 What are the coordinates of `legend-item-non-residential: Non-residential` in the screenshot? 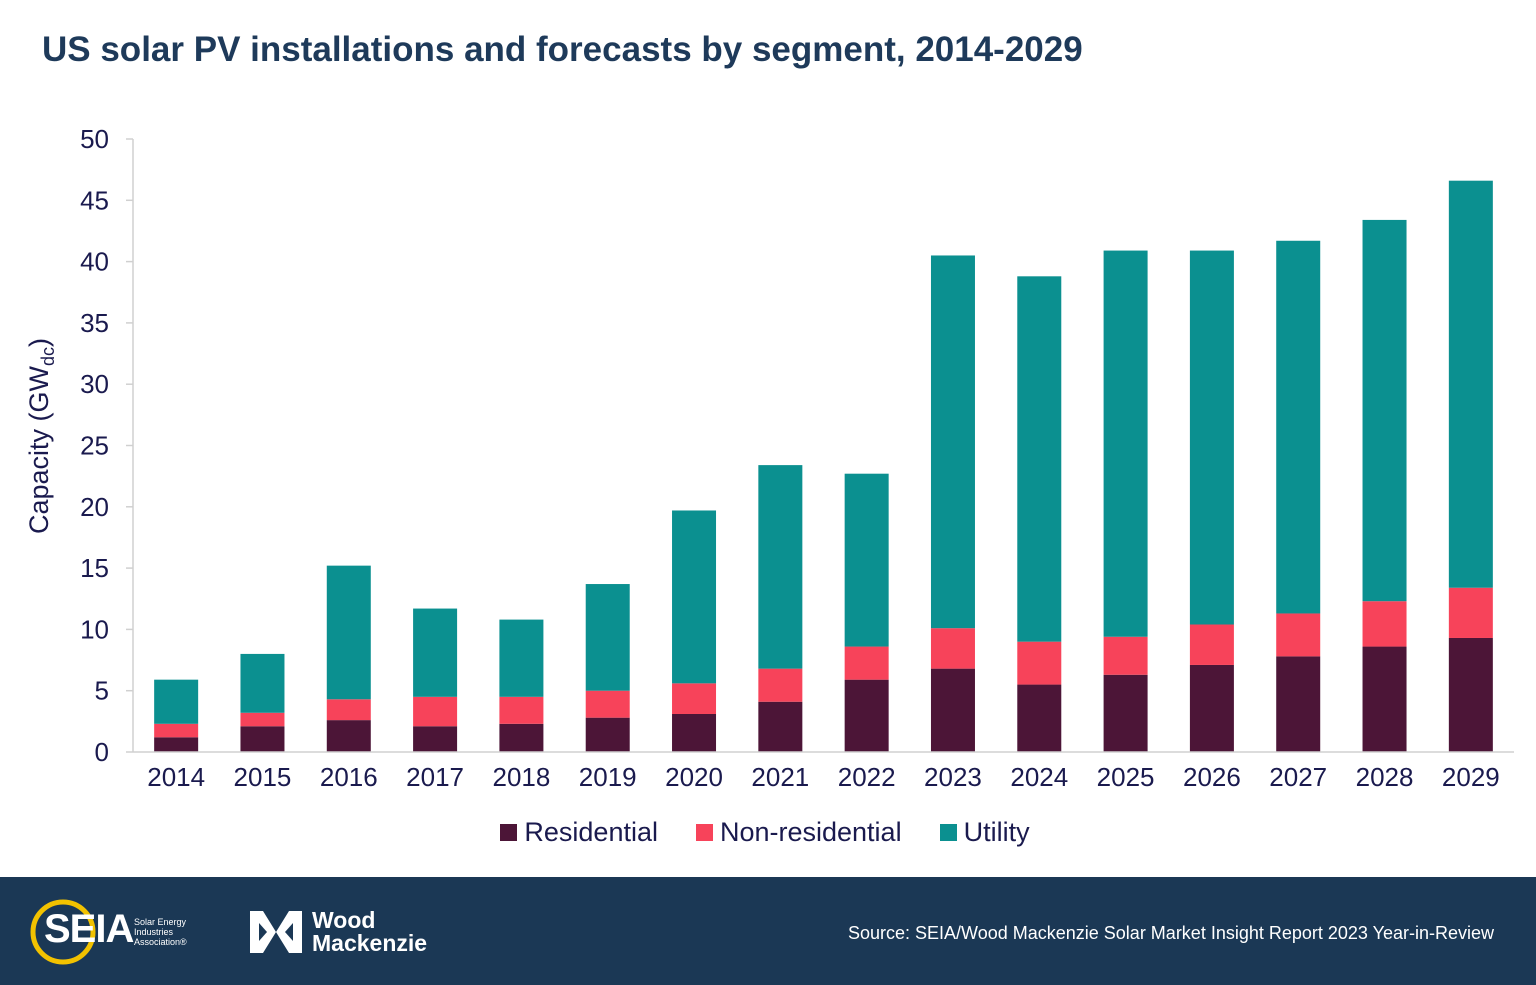 It's located at (798, 832).